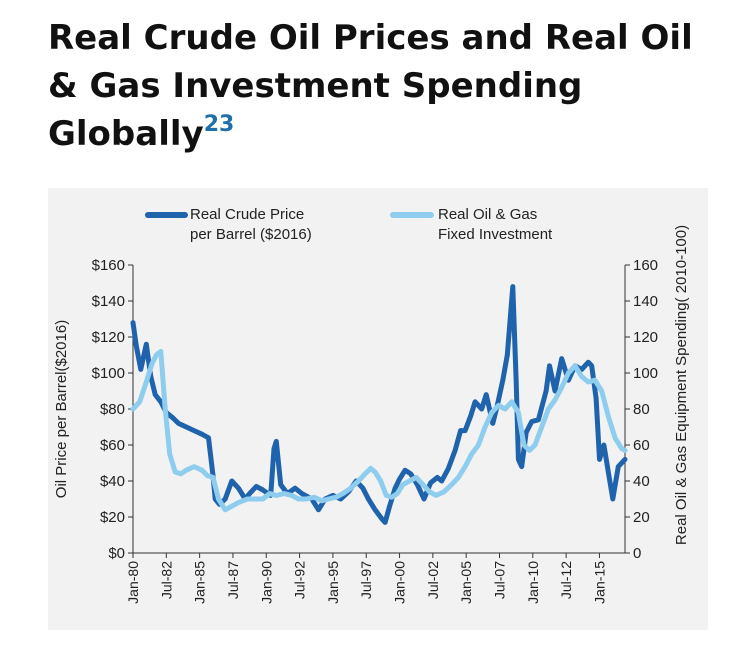 Image resolution: width=750 pixels, height=652 pixels. Describe the element at coordinates (108, 265) in the screenshot. I see `y-tick-label-left: $160` at that location.